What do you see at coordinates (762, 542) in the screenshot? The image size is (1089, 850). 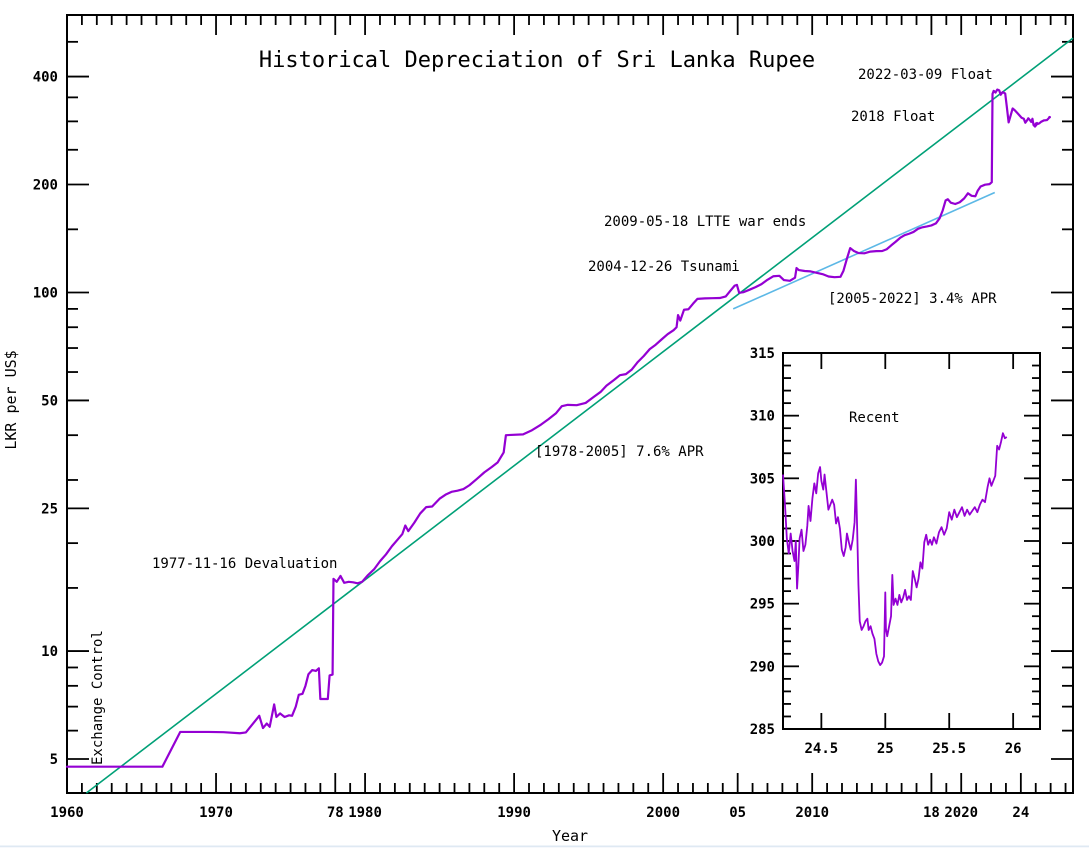 I see `inset-y-tick-label: 300` at bounding box center [762, 542].